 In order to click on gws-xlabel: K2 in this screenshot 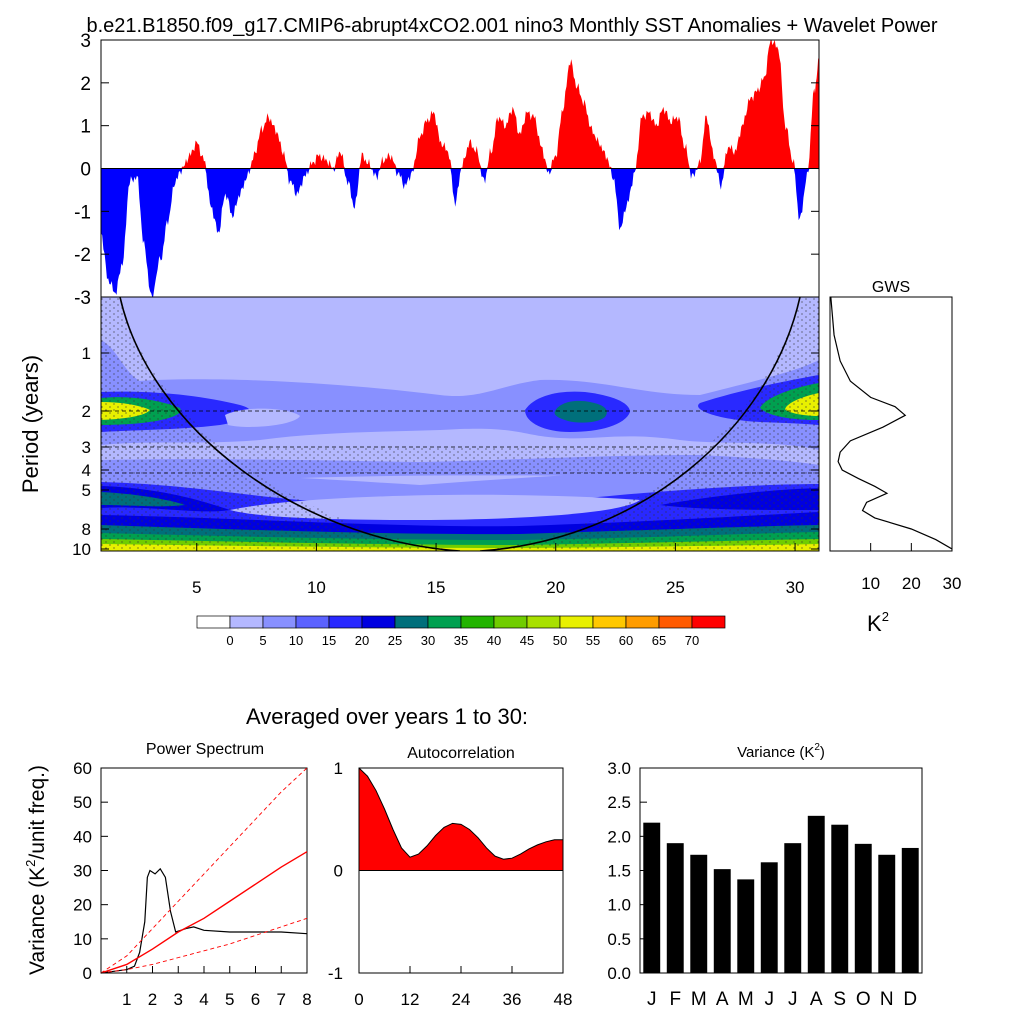, I will do `click(878, 622)`.